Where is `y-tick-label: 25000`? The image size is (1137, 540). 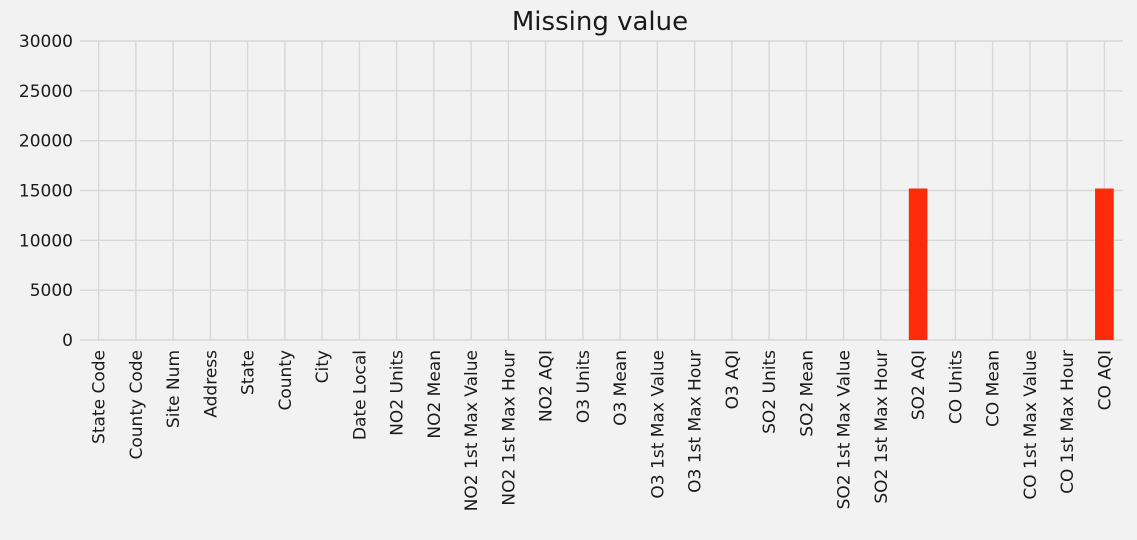
y-tick-label: 25000 is located at coordinates (46, 92).